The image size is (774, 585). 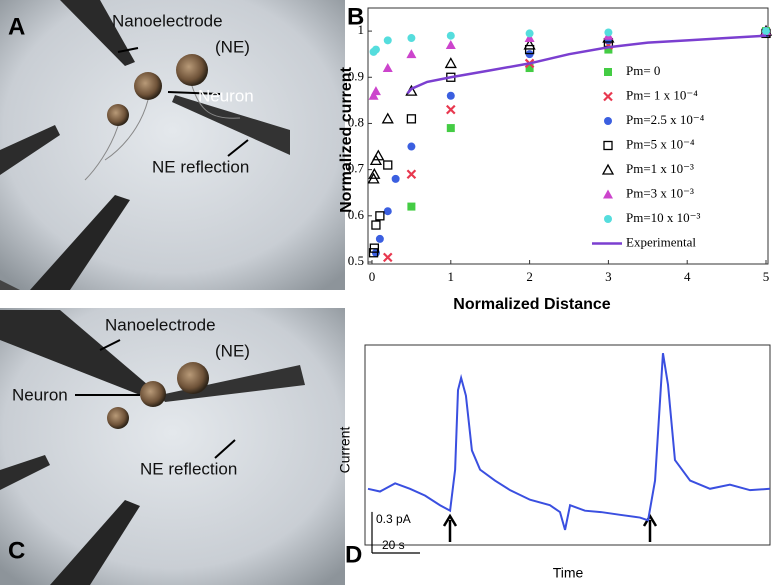 I want to click on legend-entry: Pm=2.5 x 10⁻⁴, so click(x=665, y=119).